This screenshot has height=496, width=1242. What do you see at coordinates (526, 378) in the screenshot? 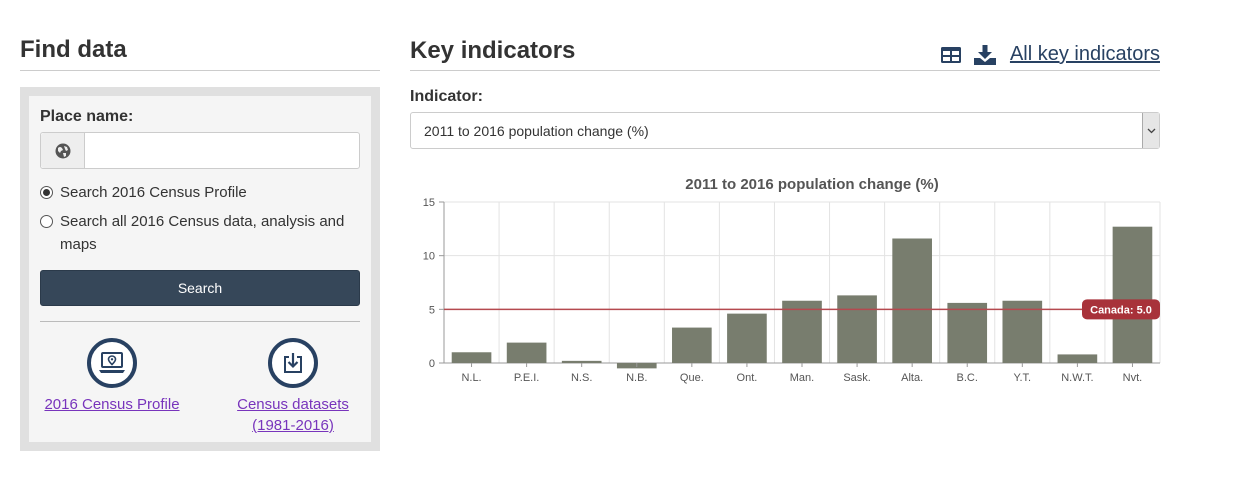
I see `x-tick-label: P.E.I.` at bounding box center [526, 378].